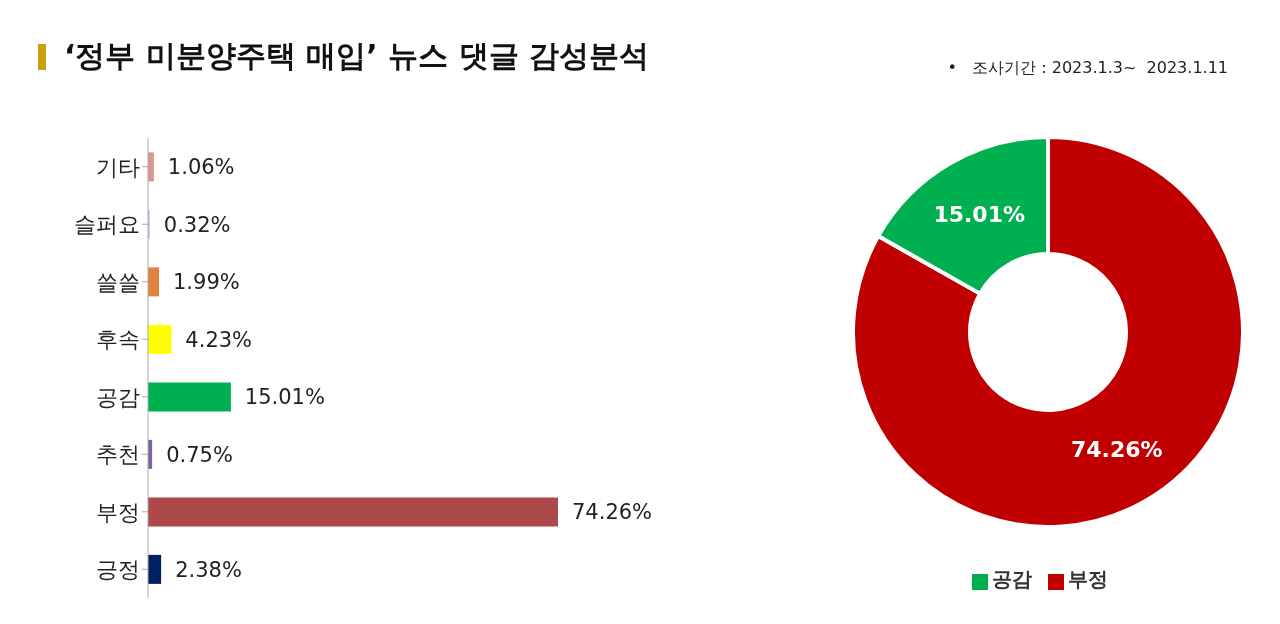  I want to click on legend-label: 부정, so click(1088, 579).